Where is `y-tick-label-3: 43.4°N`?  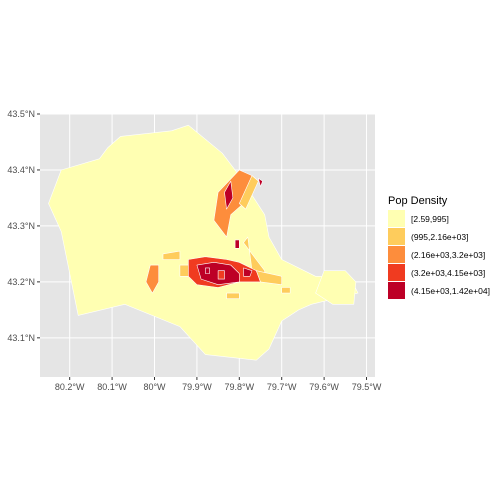
y-tick-label-3: 43.4°N is located at coordinates (21, 170).